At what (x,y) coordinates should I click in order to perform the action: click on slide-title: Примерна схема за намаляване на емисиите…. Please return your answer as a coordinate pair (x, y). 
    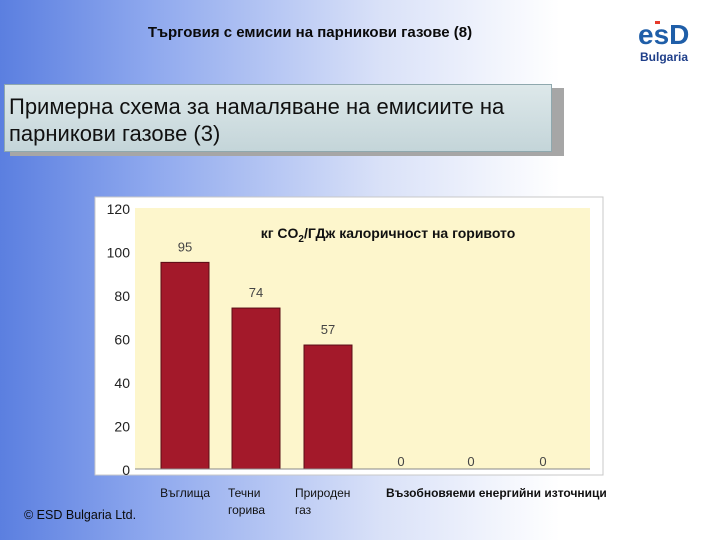
    Looking at the image, I should click on (278, 118).